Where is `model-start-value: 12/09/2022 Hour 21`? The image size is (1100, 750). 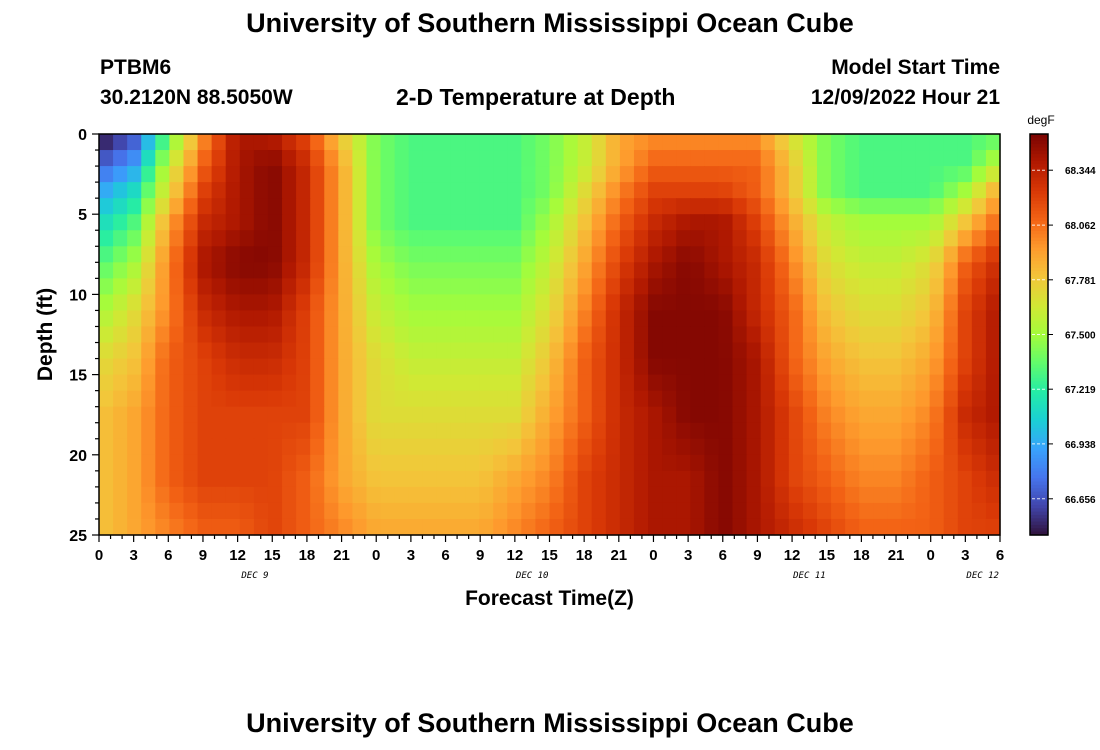
model-start-value: 12/09/2022 Hour 21 is located at coordinates (905, 97).